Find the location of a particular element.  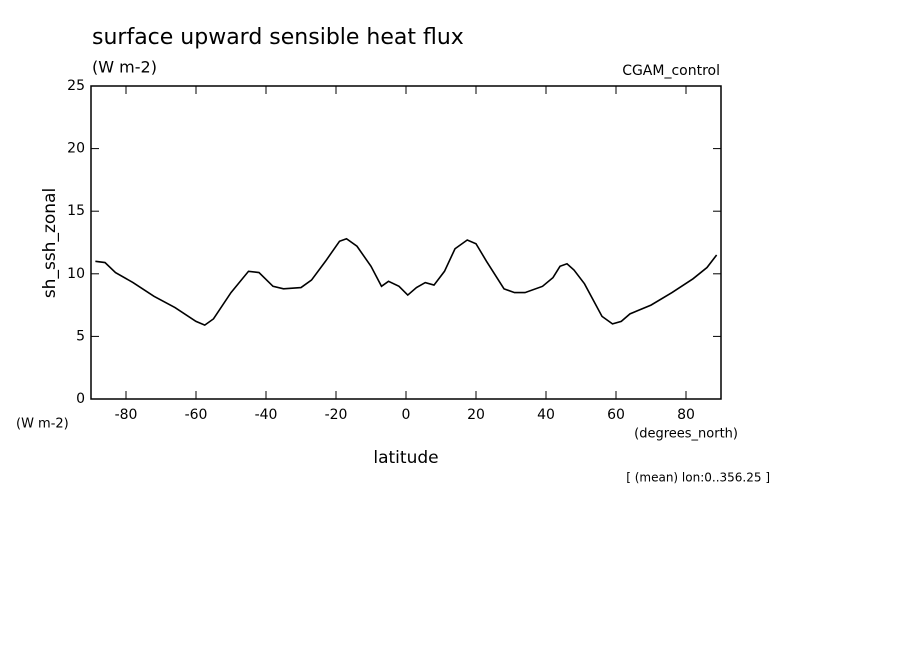

x-tick-label: -40 is located at coordinates (266, 415).